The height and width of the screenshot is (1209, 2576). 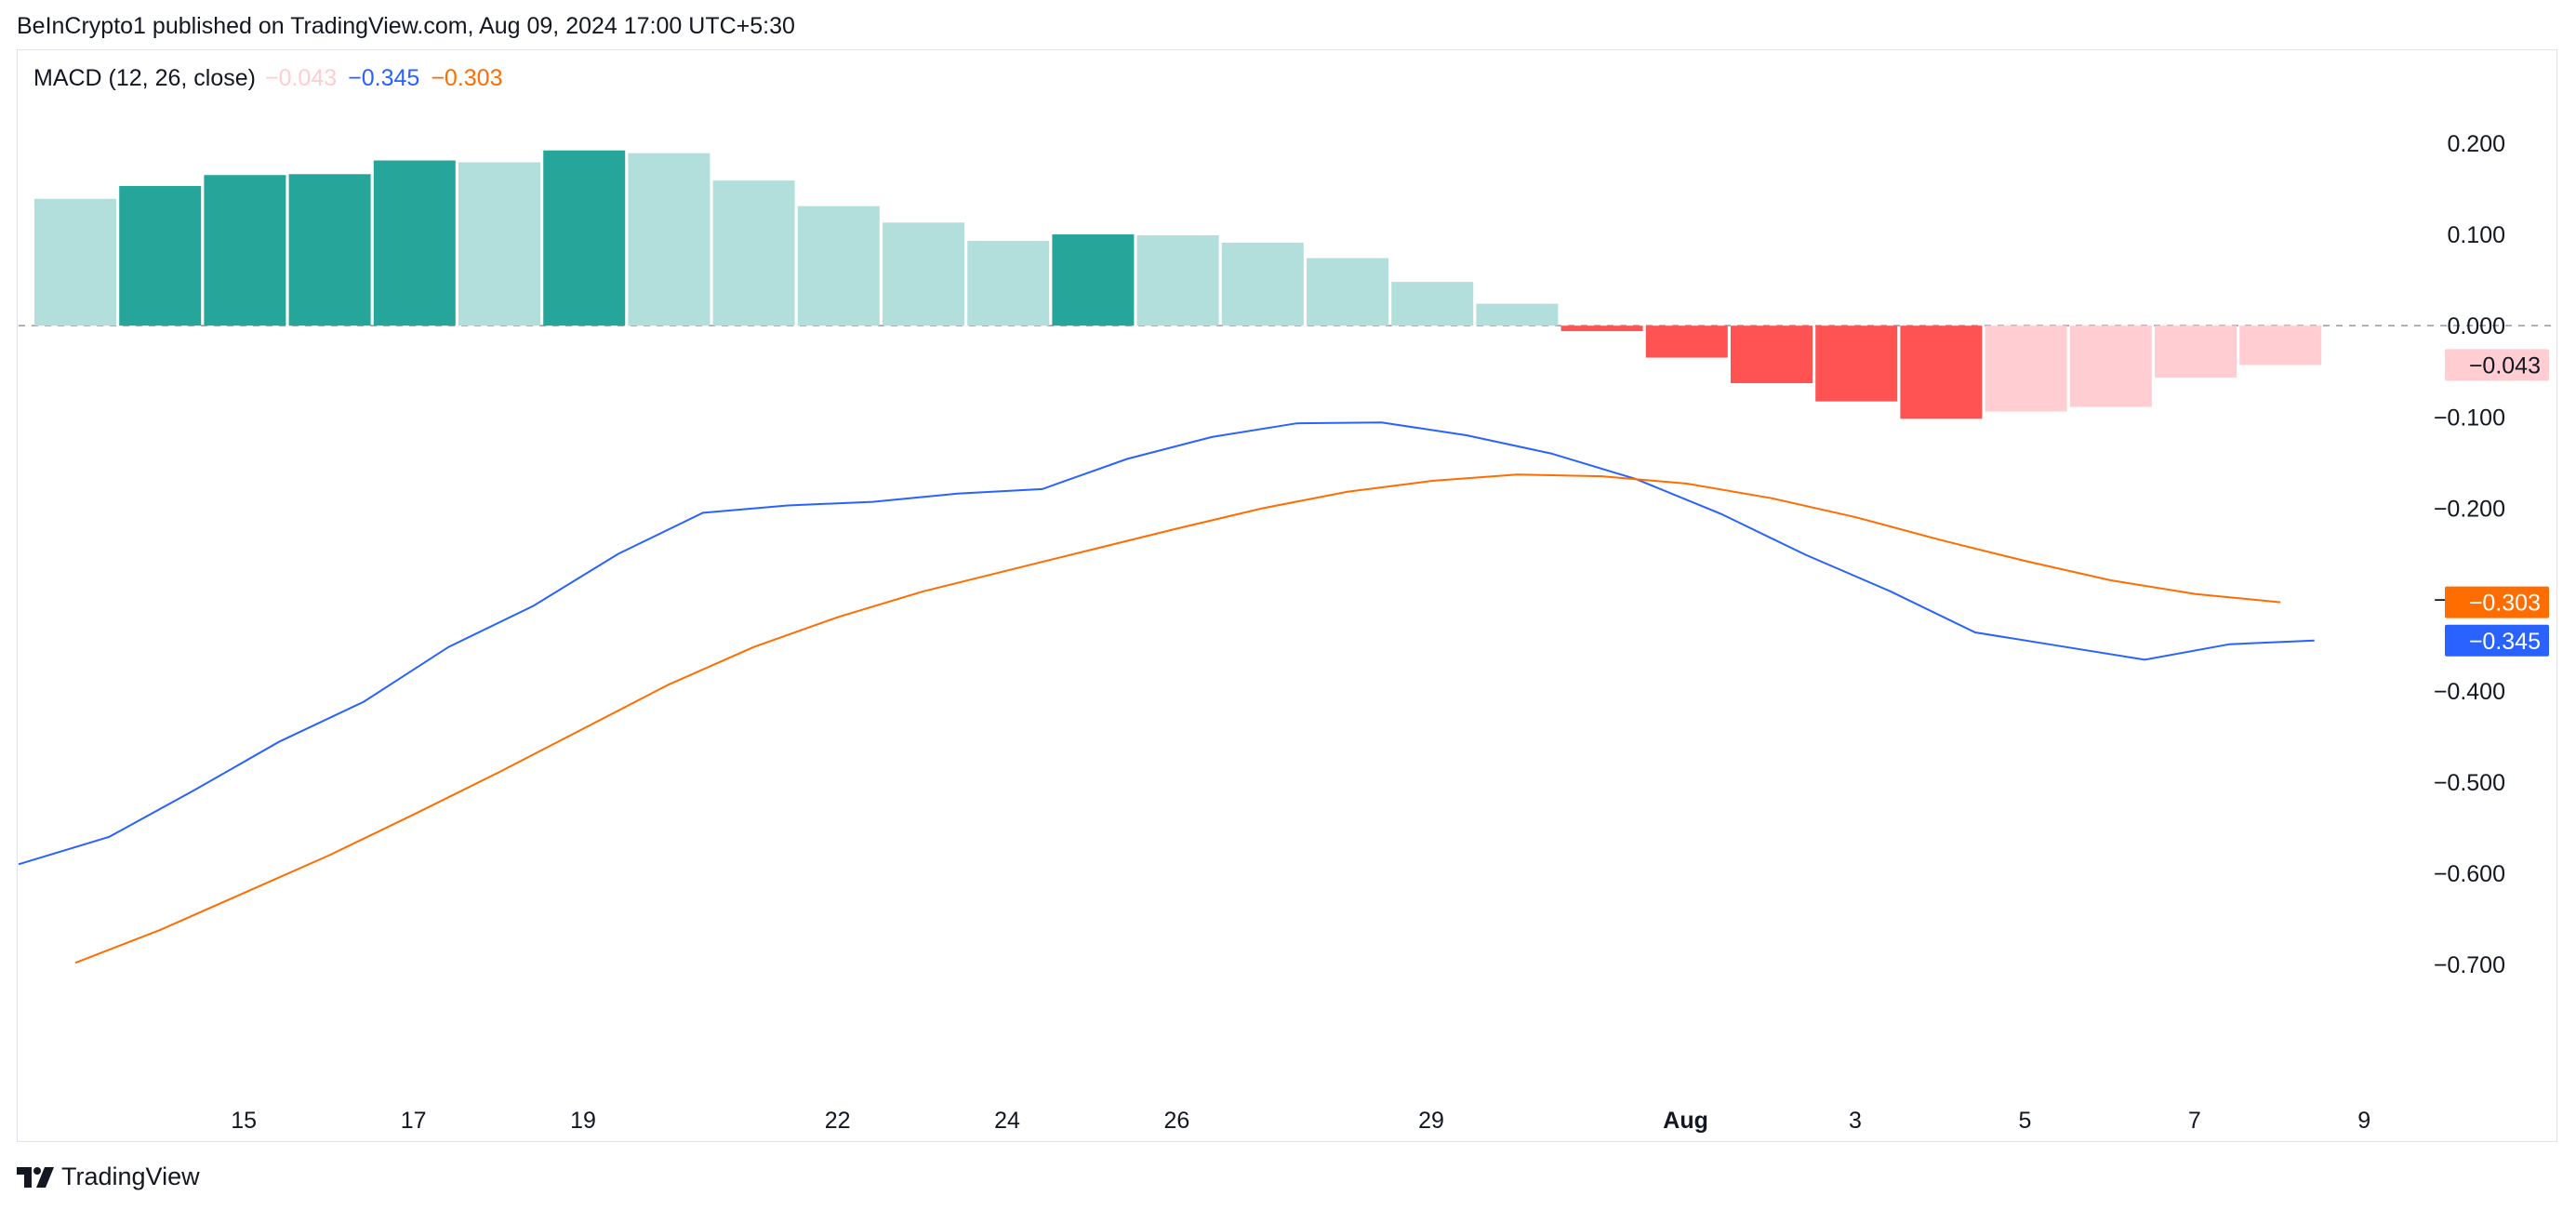 I want to click on y-tick-label: 0.200, so click(x=2476, y=144).